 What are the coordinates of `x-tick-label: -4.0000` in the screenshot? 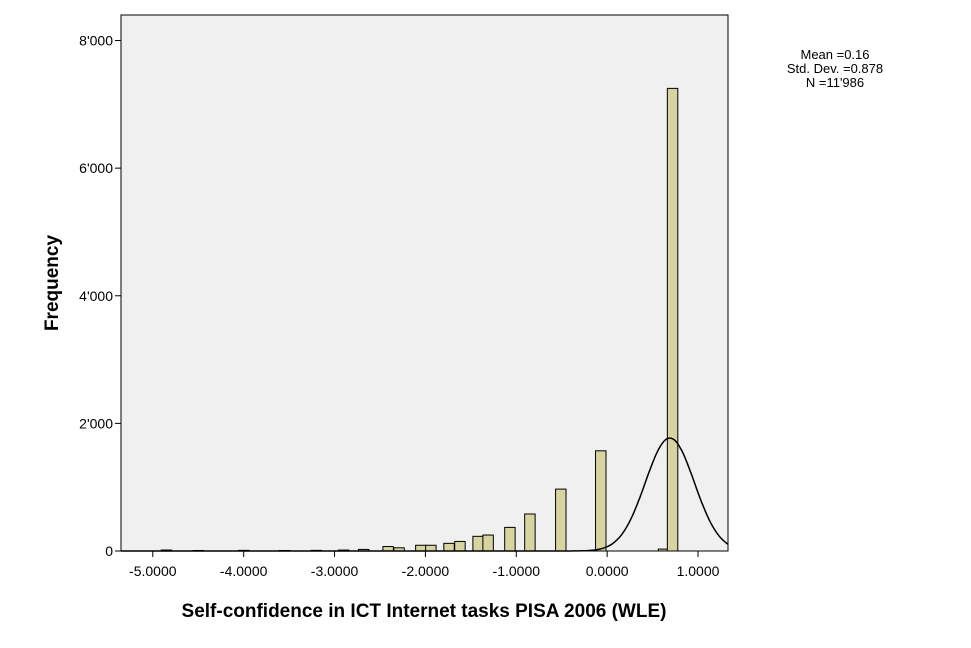 It's located at (244, 571).